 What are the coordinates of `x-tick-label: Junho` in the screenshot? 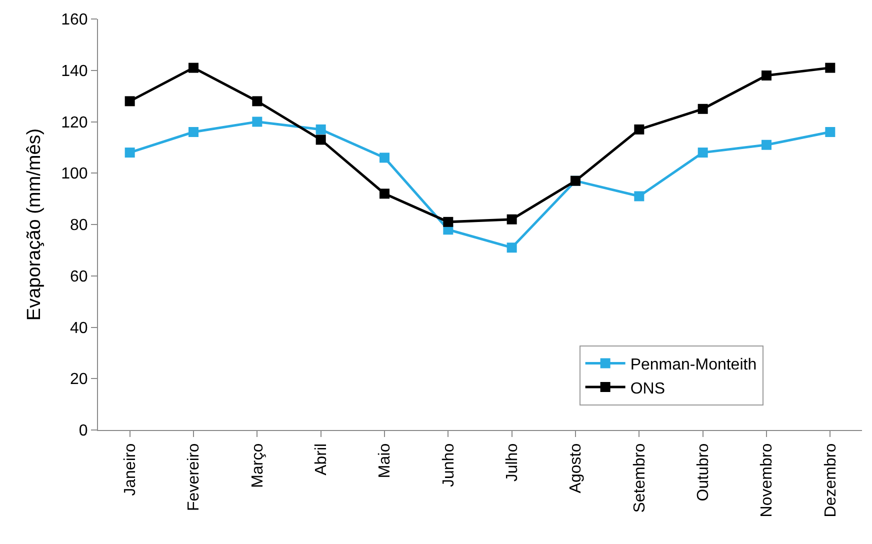 It's located at (449, 465).